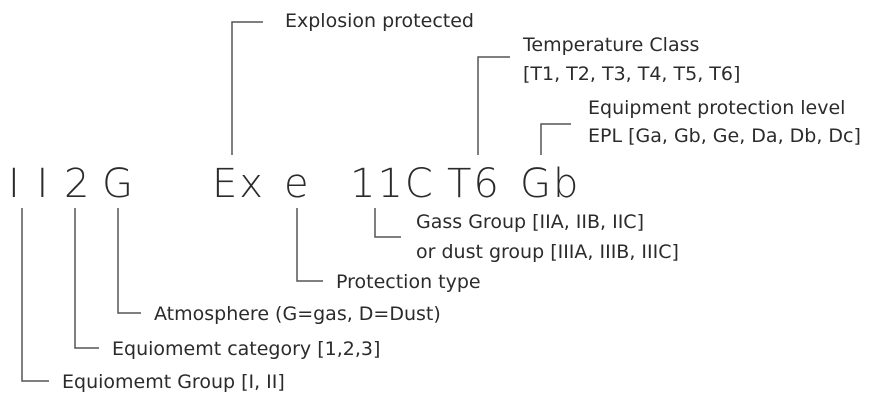 This screenshot has width=891, height=400. Describe the element at coordinates (297, 314) in the screenshot. I see `note: Atmosphere (G=gas, D=Dust)` at that location.